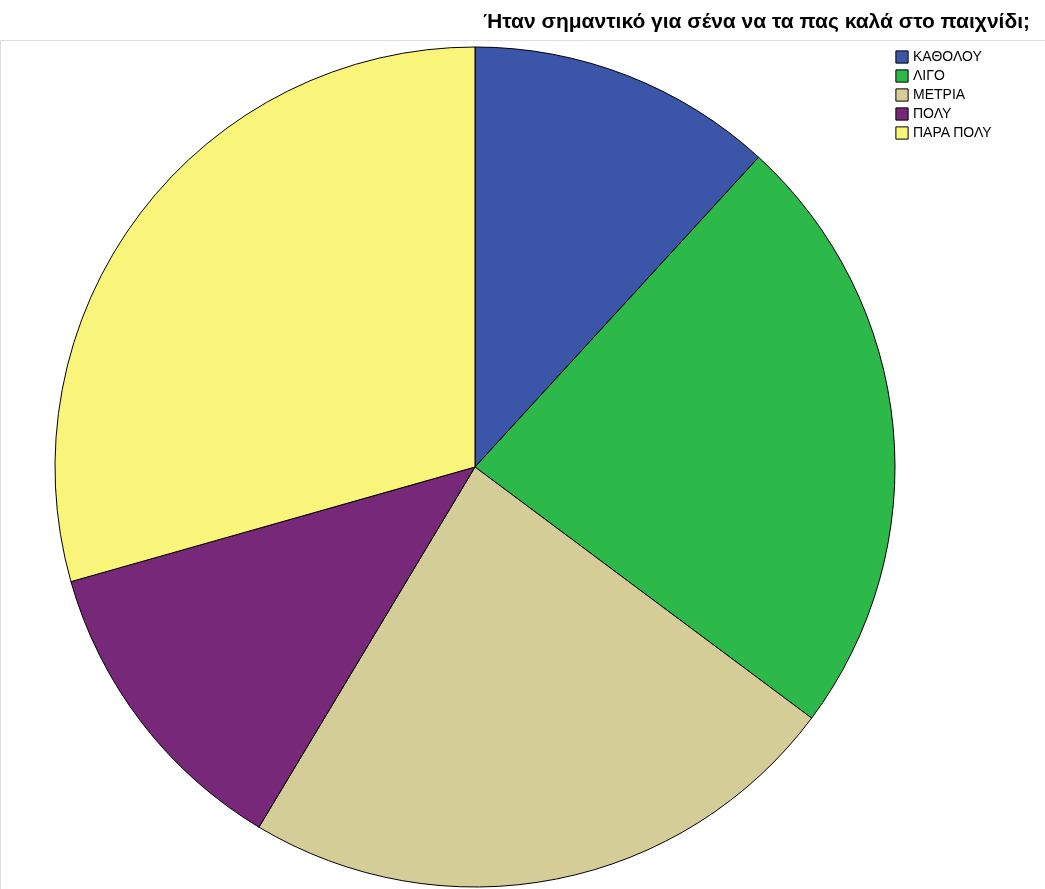 The height and width of the screenshot is (889, 1045). What do you see at coordinates (929, 75) in the screenshot?
I see `legend-label: ΛΙΓΟ` at bounding box center [929, 75].